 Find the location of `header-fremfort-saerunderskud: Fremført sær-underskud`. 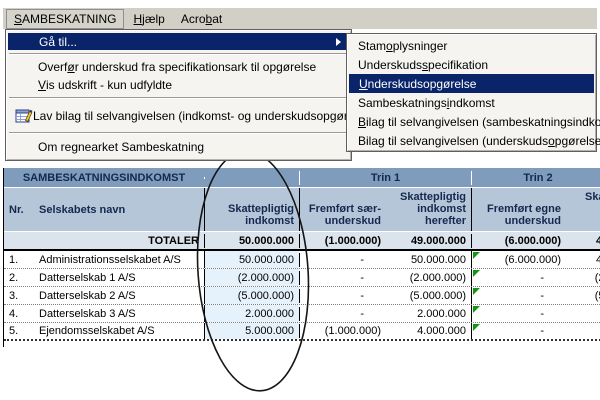

header-fremfort-saerunderskud: Fremført sær-underskud is located at coordinates (342, 209).